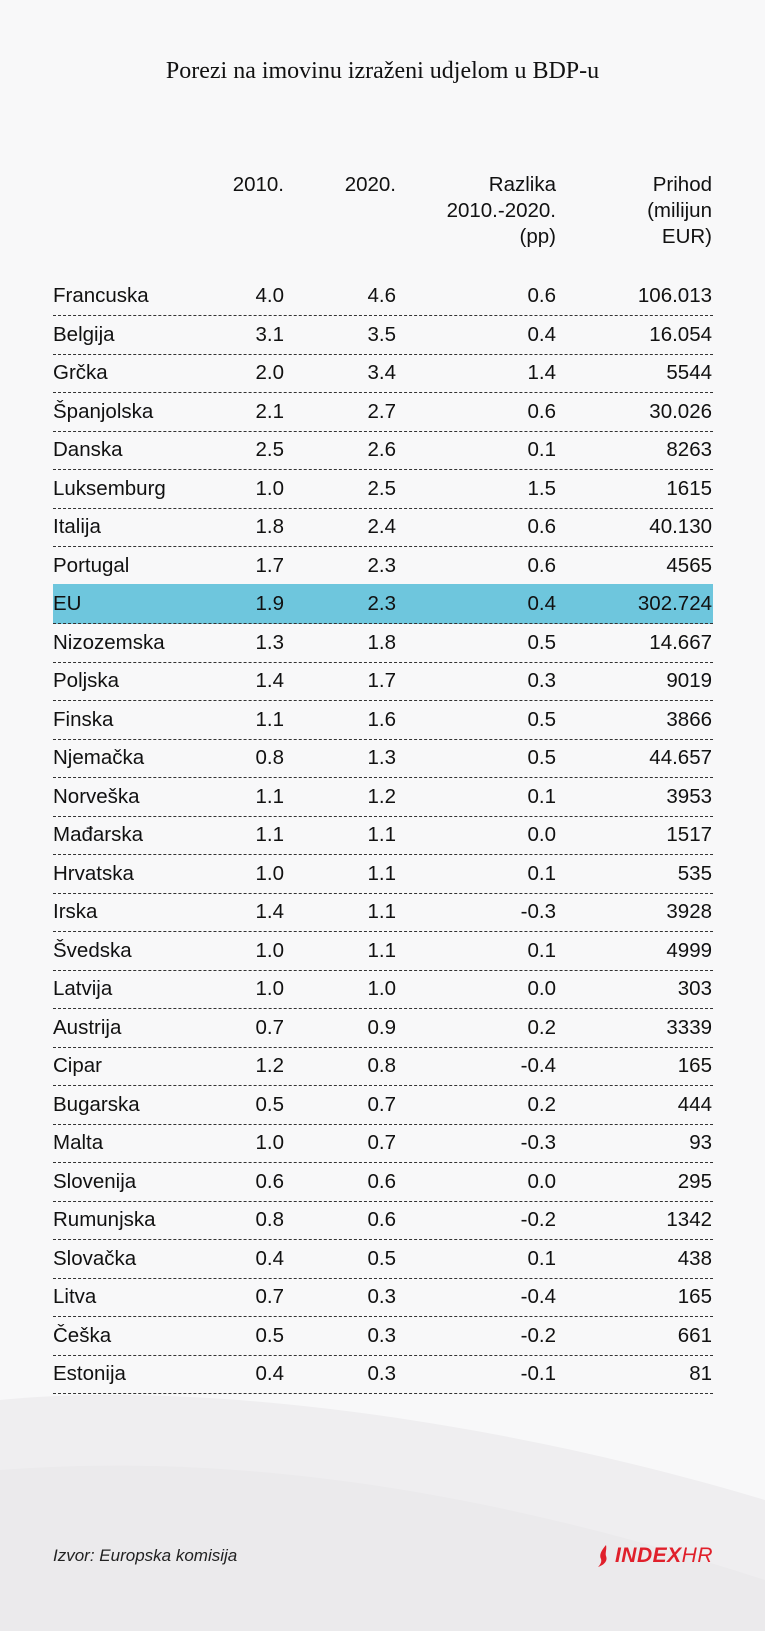  I want to click on revenue-cell: 9019, so click(689, 680).